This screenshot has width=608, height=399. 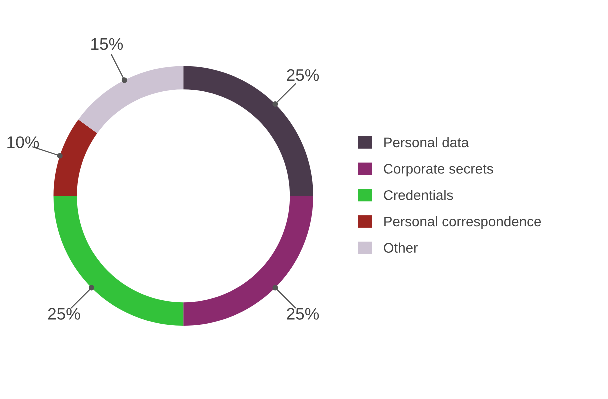 I want to click on legend-label: Corporate secrets, so click(x=439, y=170).